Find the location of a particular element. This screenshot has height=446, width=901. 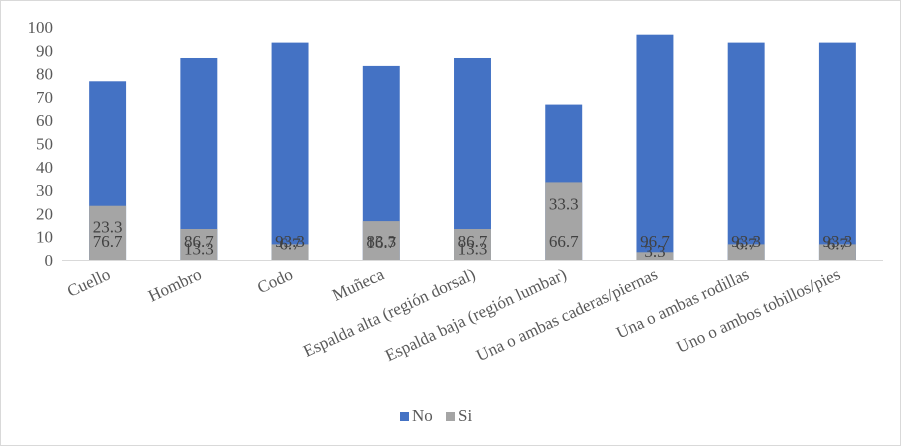

legend: No Si is located at coordinates (436, 415).